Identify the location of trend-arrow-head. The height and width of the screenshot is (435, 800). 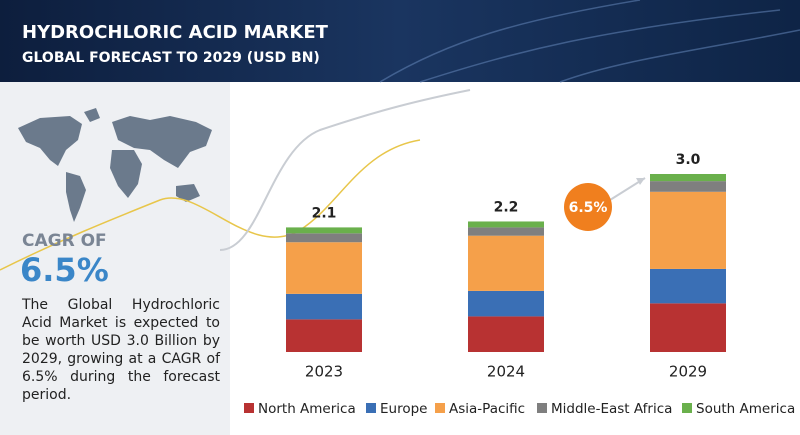
(640, 181).